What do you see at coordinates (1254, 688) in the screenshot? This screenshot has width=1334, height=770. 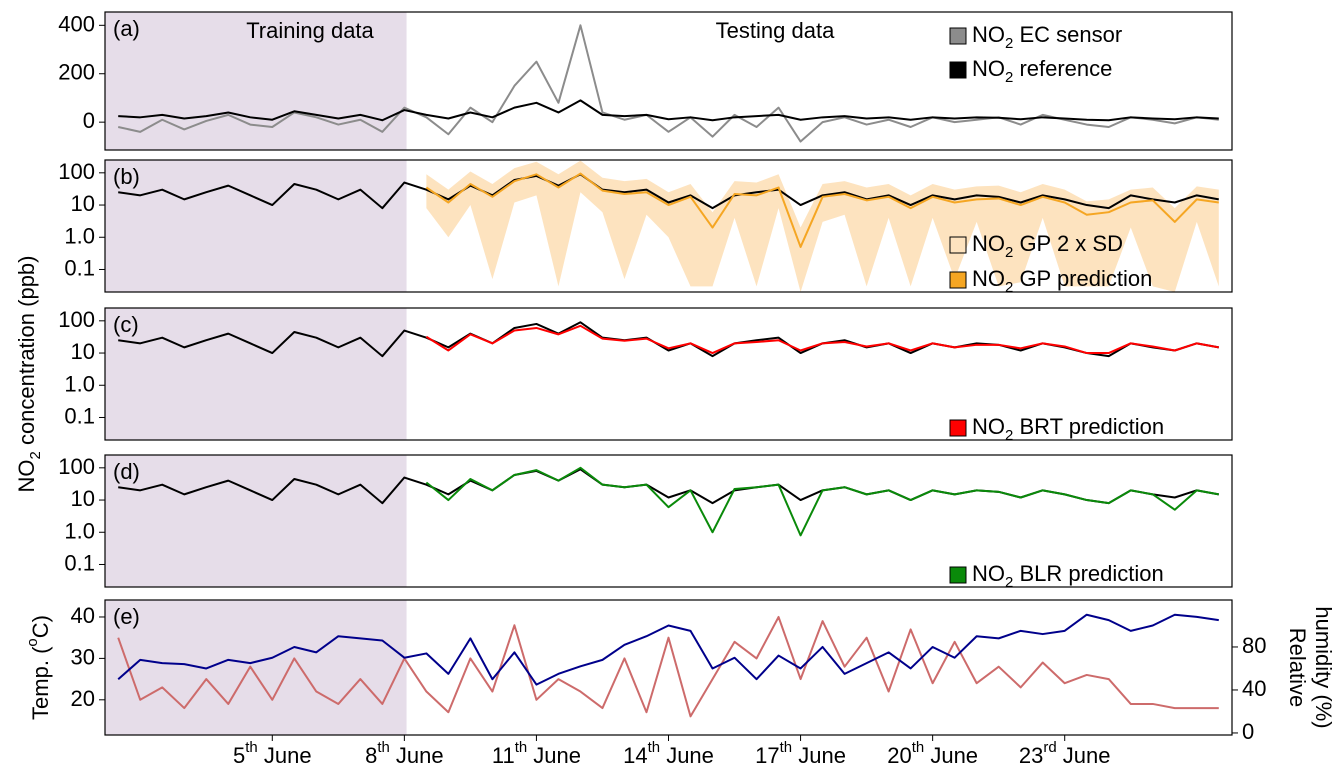 I see `y2-tick-label: 40` at bounding box center [1254, 688].